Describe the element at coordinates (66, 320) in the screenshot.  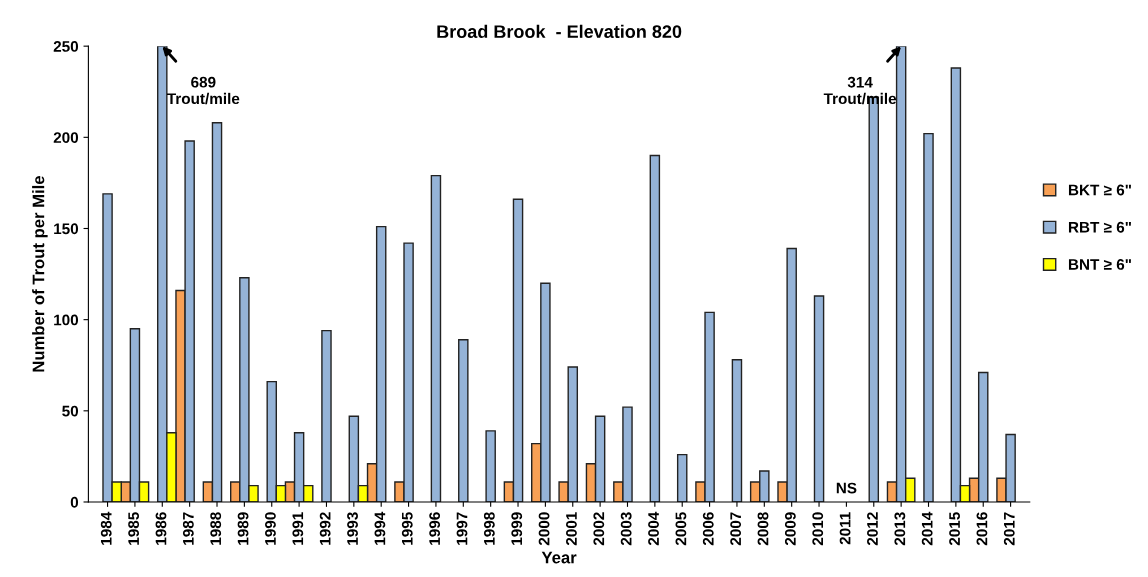
I see `y-tick-label: 100` at that location.